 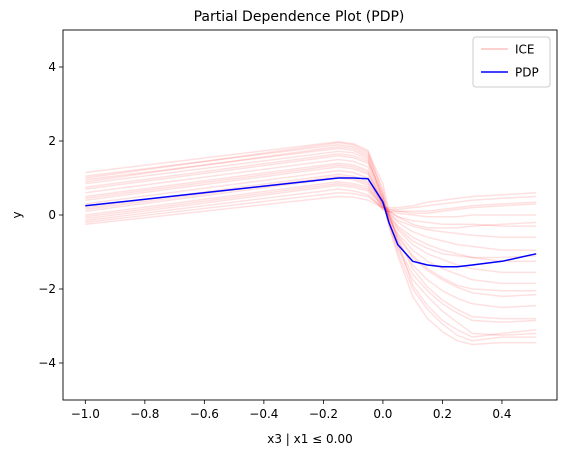 I want to click on x-tick-label-7: 0.4, so click(x=501, y=414).